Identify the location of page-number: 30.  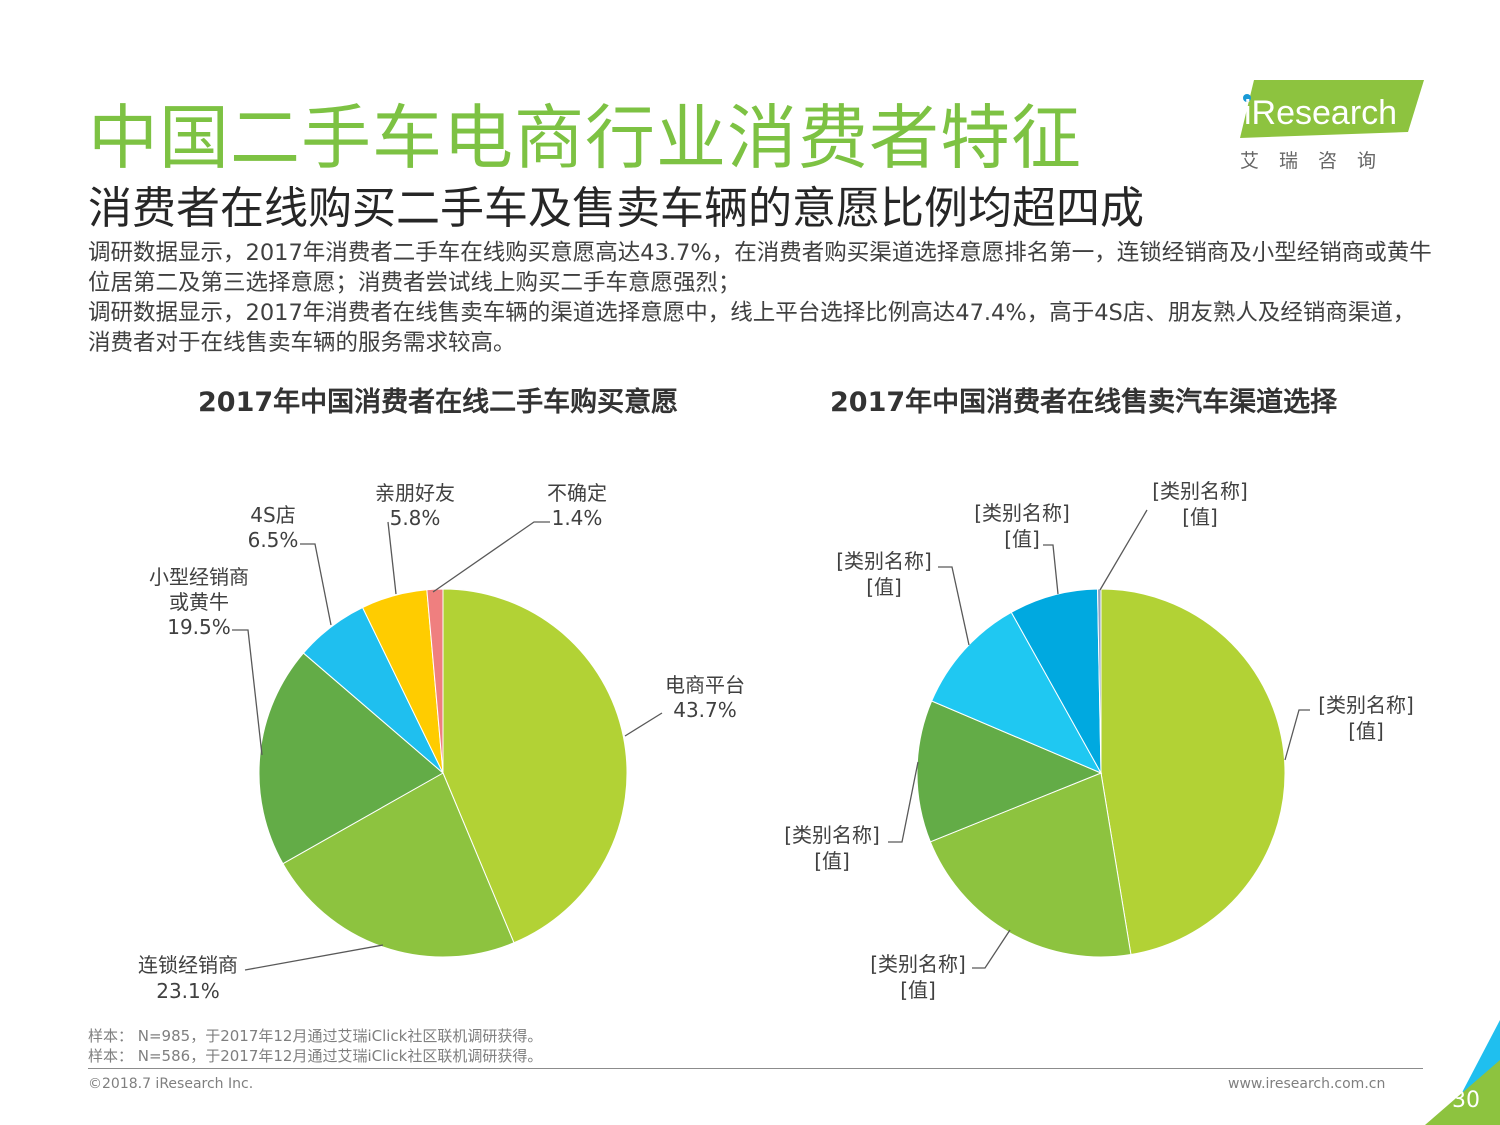
(1466, 1100).